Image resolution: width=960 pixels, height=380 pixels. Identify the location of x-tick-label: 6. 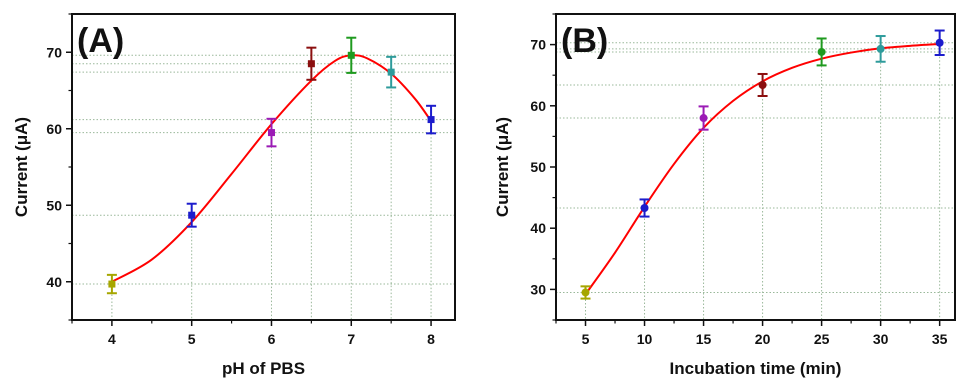
(272, 339).